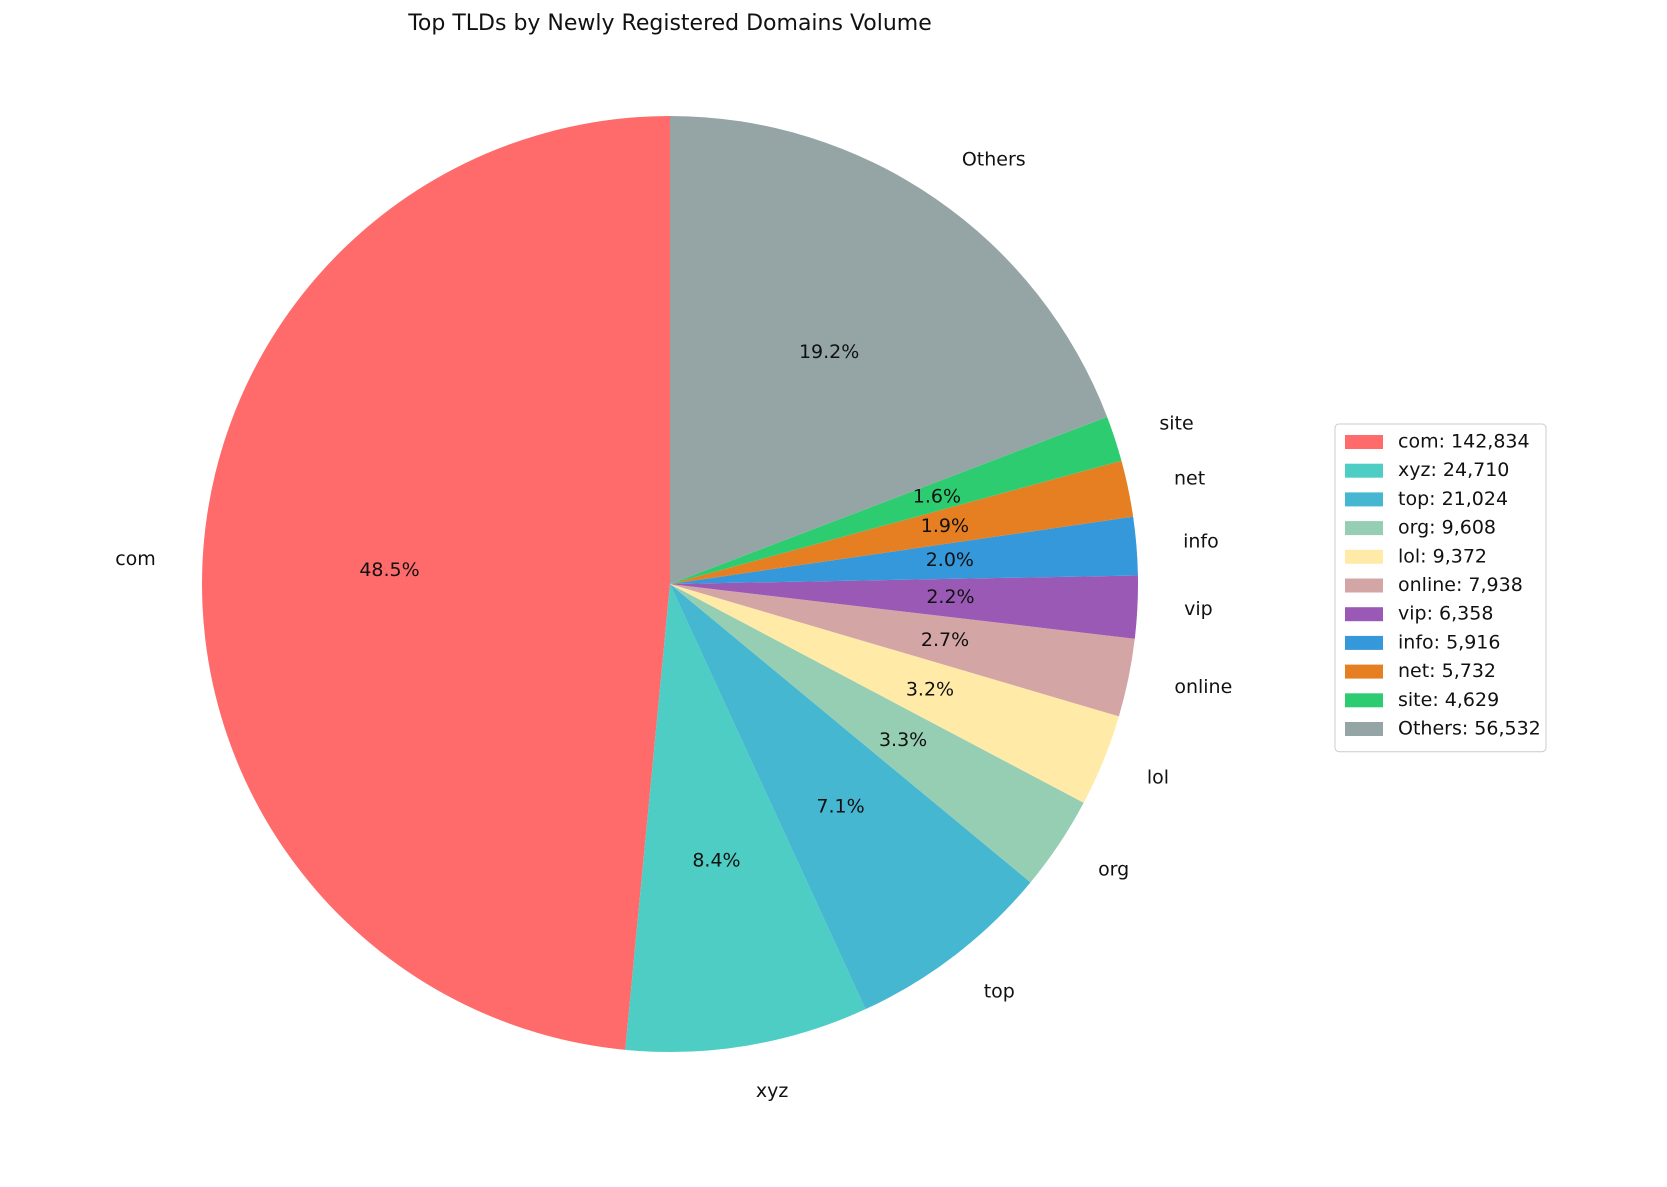 The height and width of the screenshot is (1187, 1667). Describe the element at coordinates (1447, 528) in the screenshot. I see `legend-label: org: 9,608` at that location.